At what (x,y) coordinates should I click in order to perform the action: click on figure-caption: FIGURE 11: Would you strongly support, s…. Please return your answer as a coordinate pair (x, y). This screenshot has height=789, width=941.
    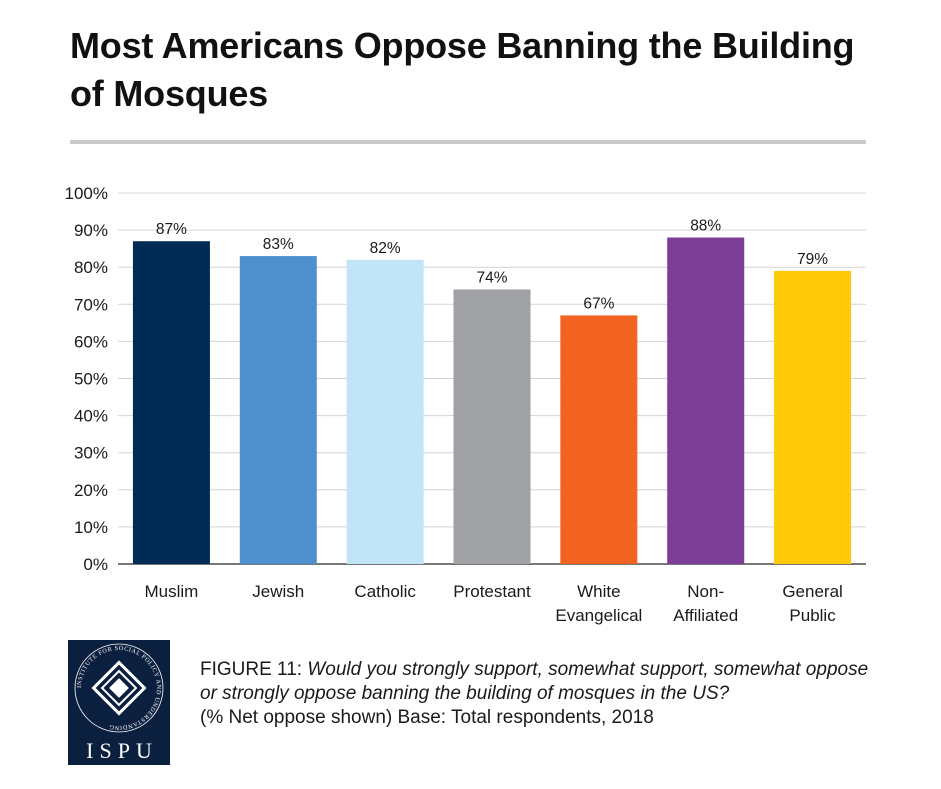
    Looking at the image, I should click on (534, 693).